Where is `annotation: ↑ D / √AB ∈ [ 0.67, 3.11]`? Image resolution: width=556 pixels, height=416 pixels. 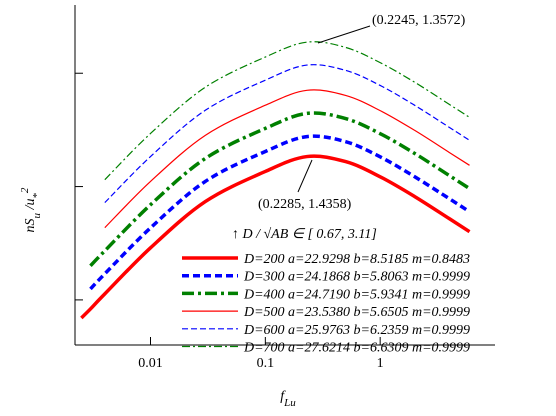
annotation: ↑ D / √AB ∈ [ 0.67, 3.11] is located at coordinates (304, 234).